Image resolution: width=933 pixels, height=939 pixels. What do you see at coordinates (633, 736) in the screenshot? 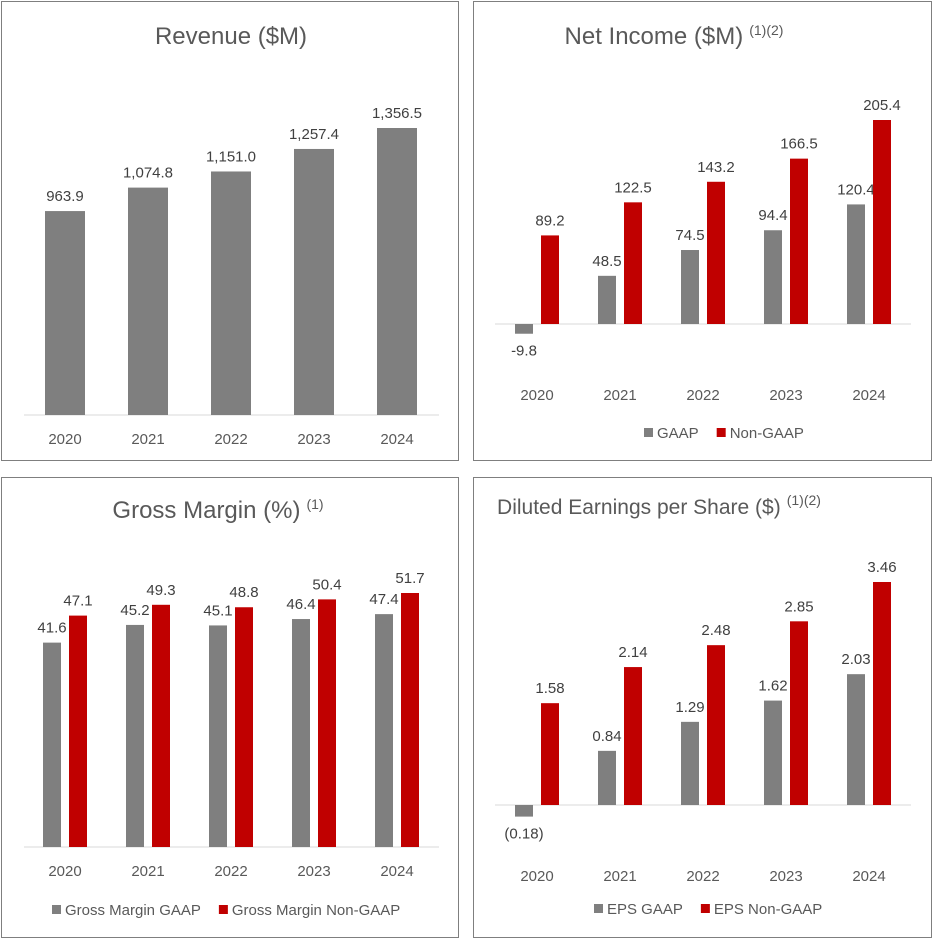
I see `bar-eps-non-gaap-2021` at bounding box center [633, 736].